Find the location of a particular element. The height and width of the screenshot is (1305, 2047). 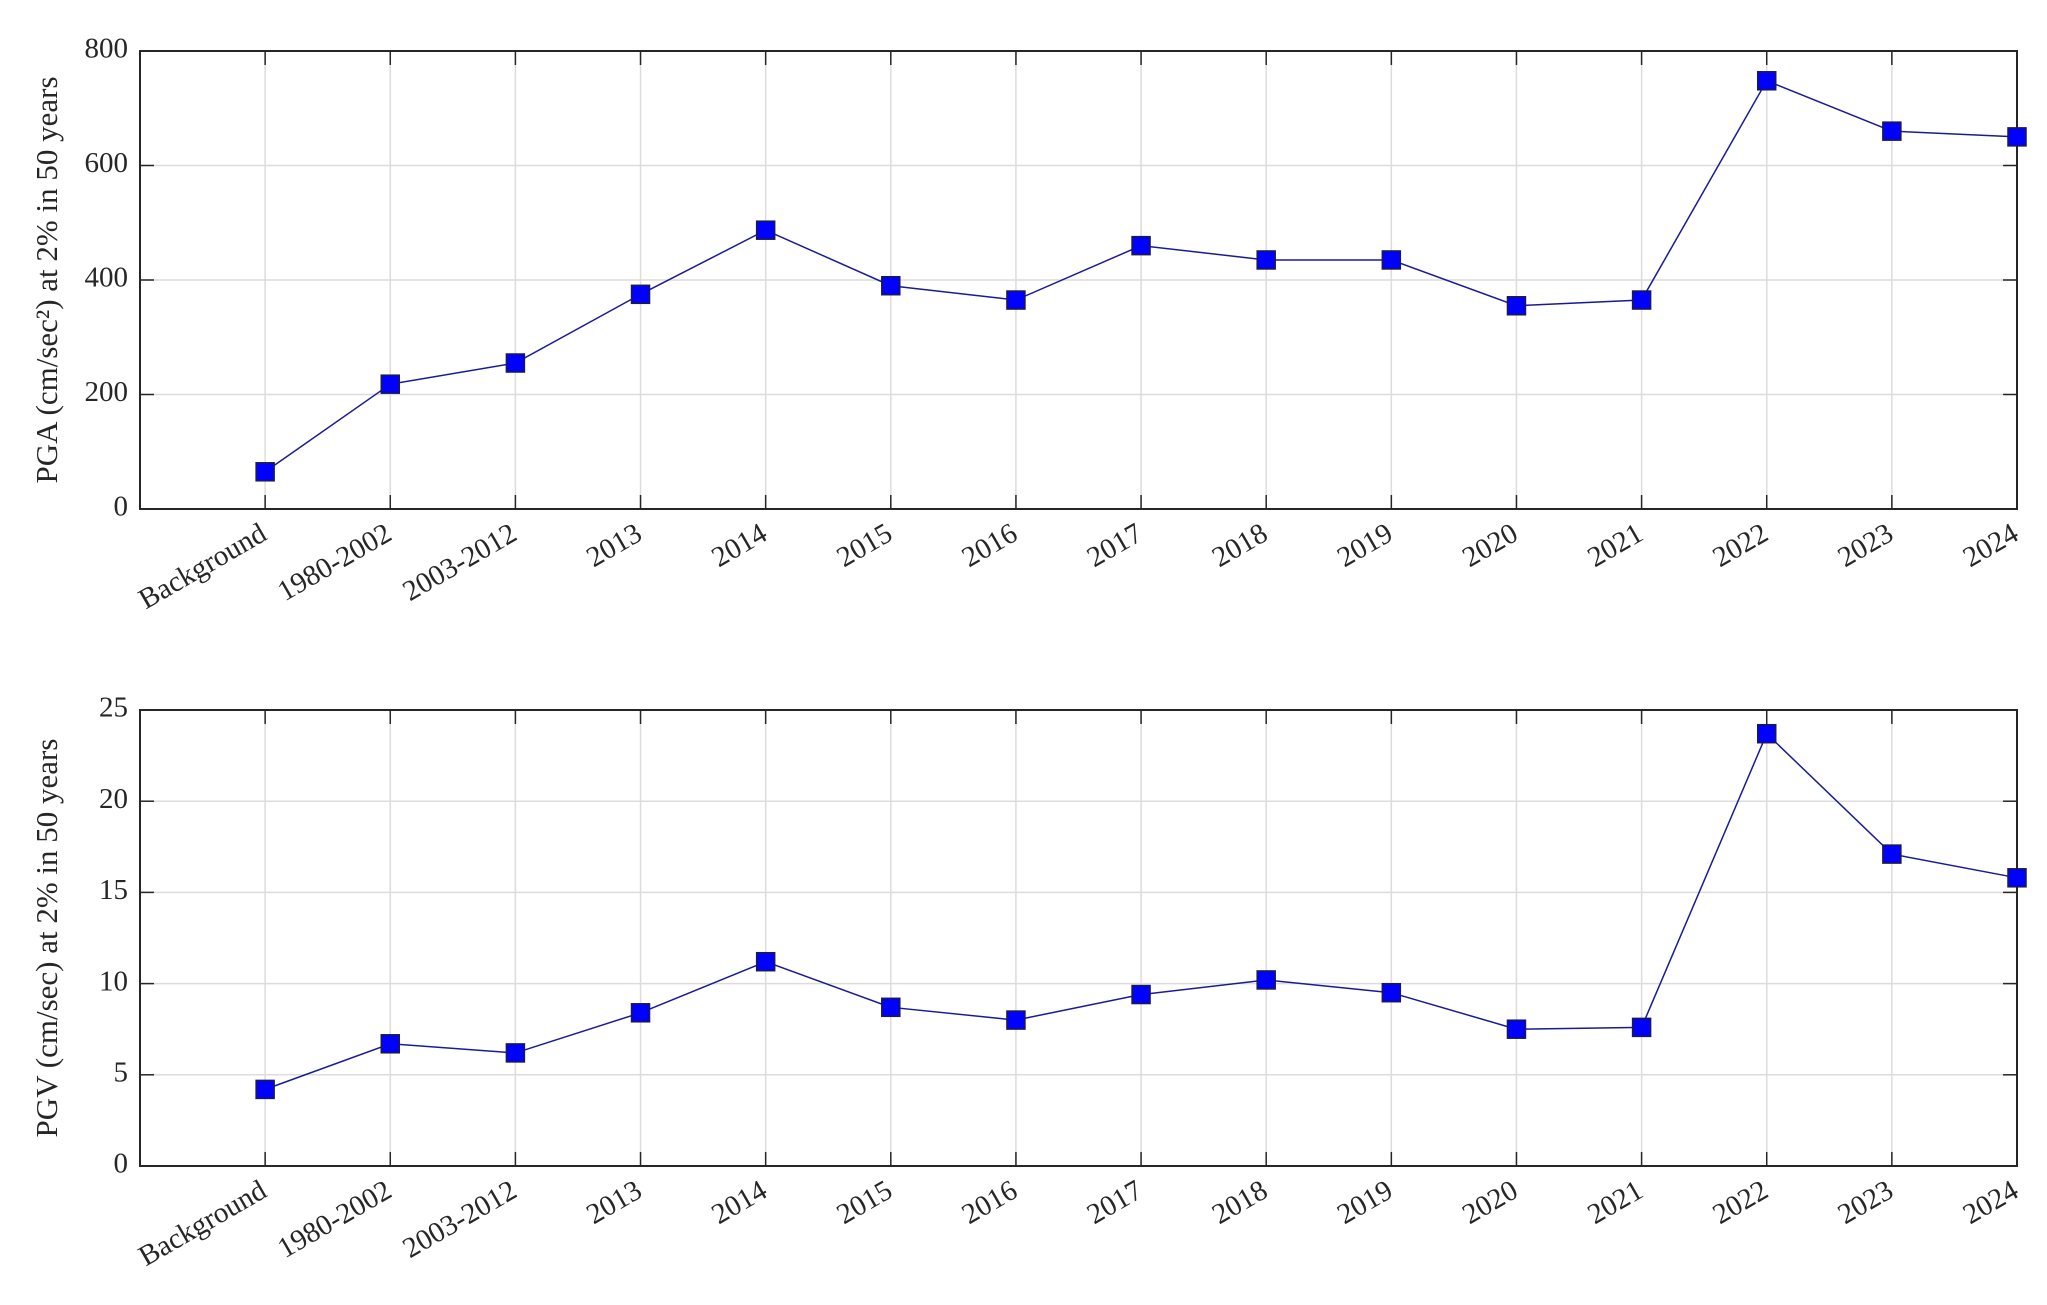

y-tick-label: 800 is located at coordinates (107, 49).